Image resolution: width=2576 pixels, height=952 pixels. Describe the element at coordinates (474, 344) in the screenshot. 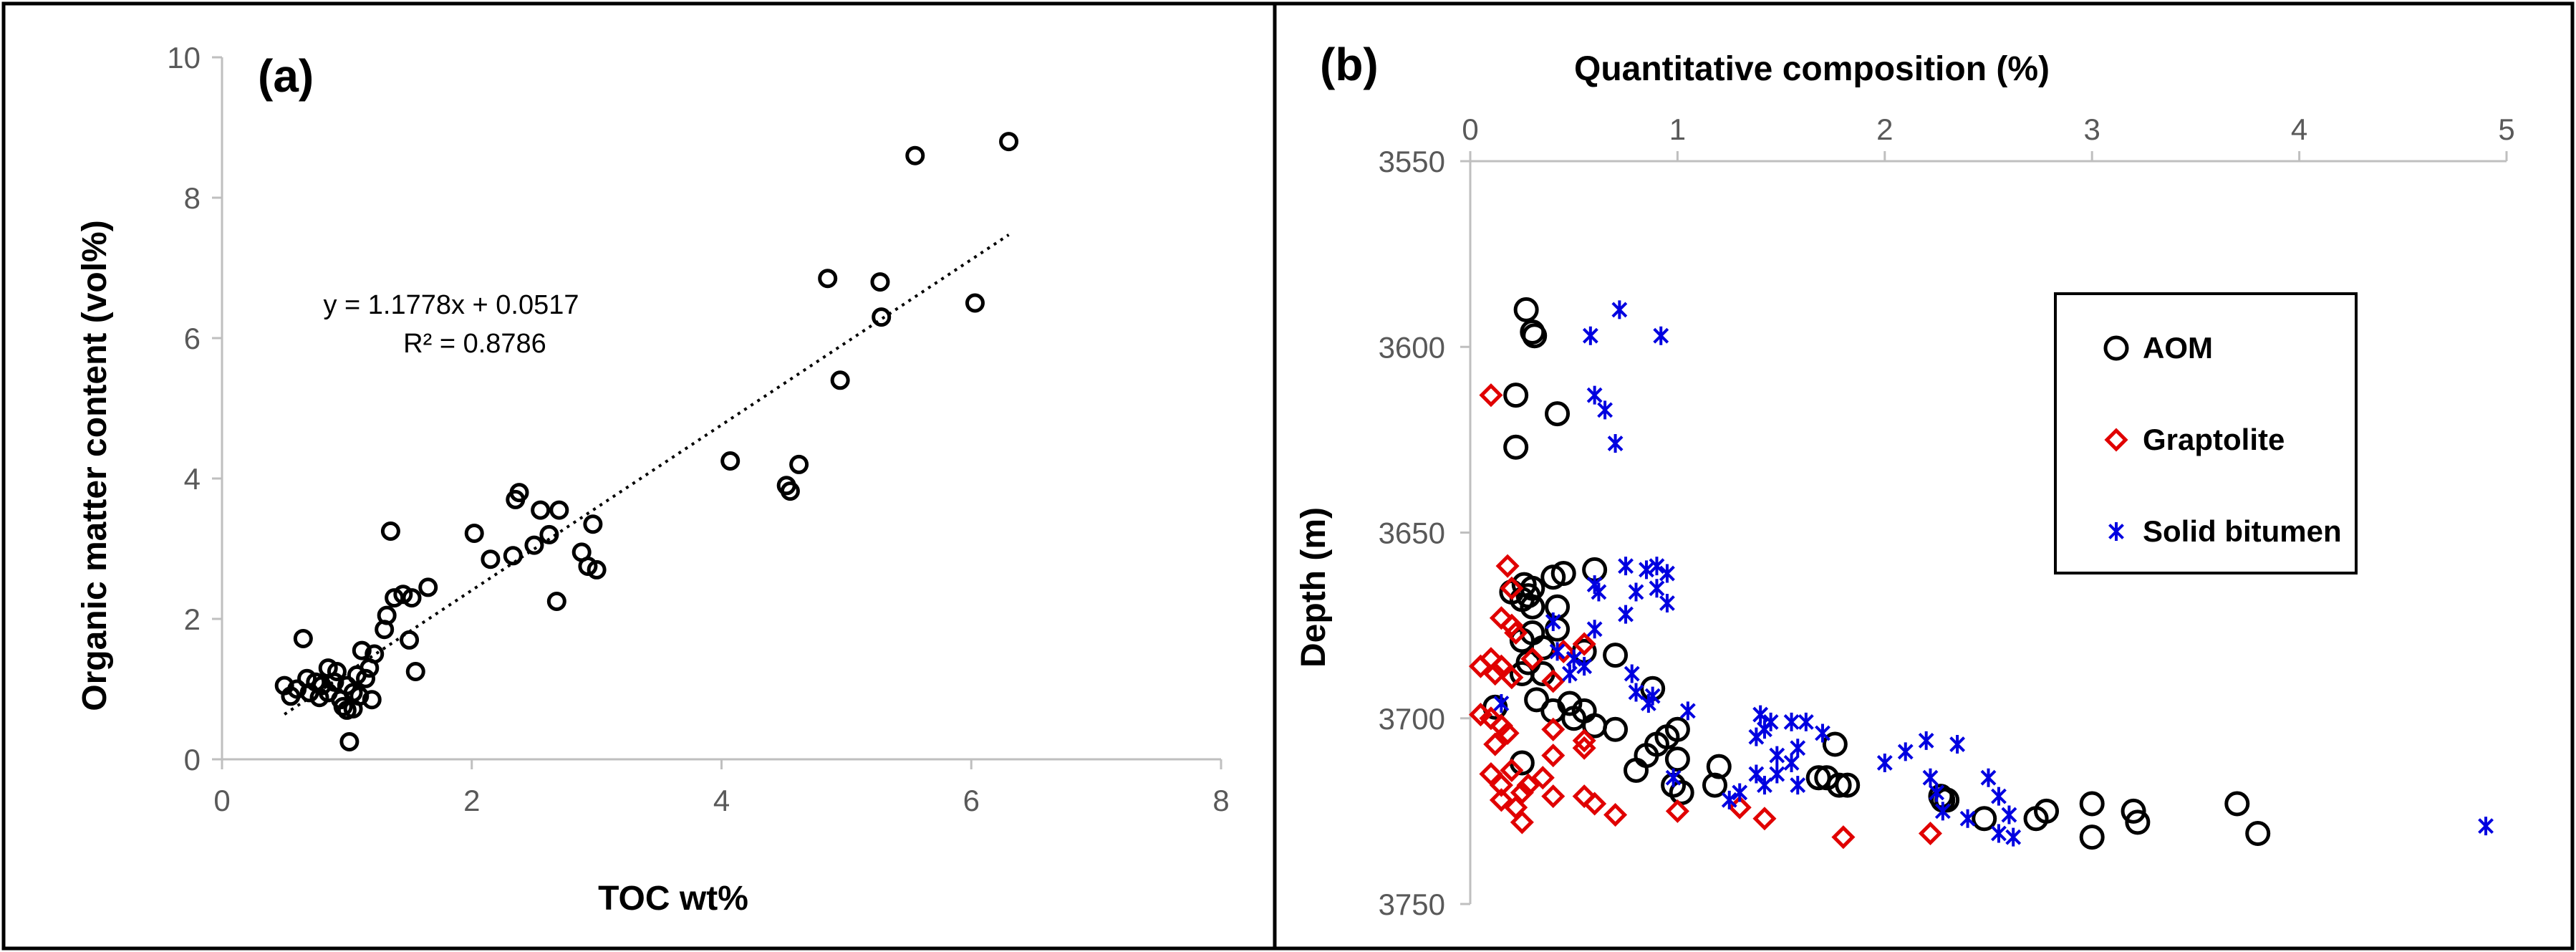

I see `panel-a-r-squared: R² = 0.8786` at that location.